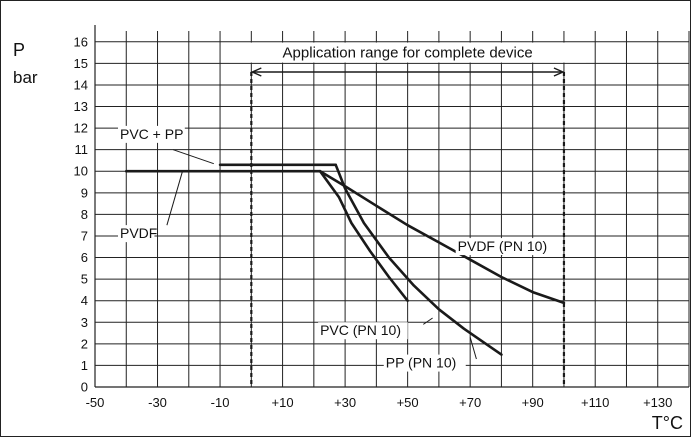 Image resolution: width=691 pixels, height=437 pixels. Describe the element at coordinates (81, 128) in the screenshot. I see `y-tick-label: 12` at that location.